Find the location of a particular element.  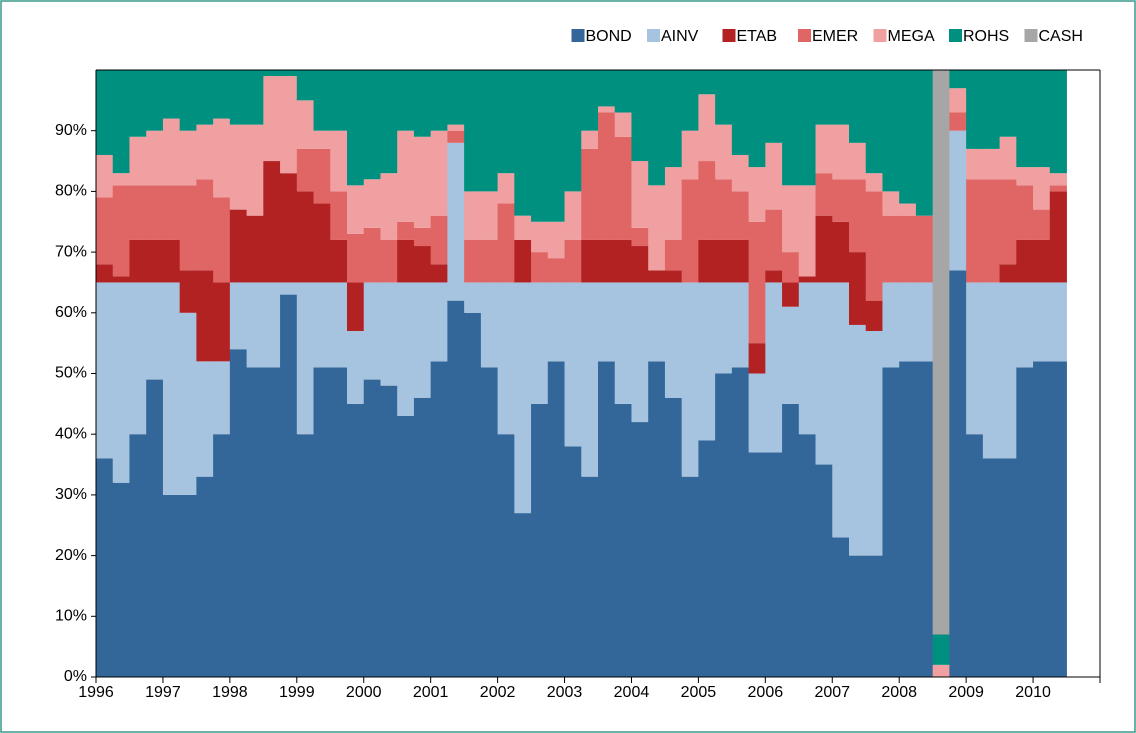

x-tick-label: 2001 is located at coordinates (431, 692).